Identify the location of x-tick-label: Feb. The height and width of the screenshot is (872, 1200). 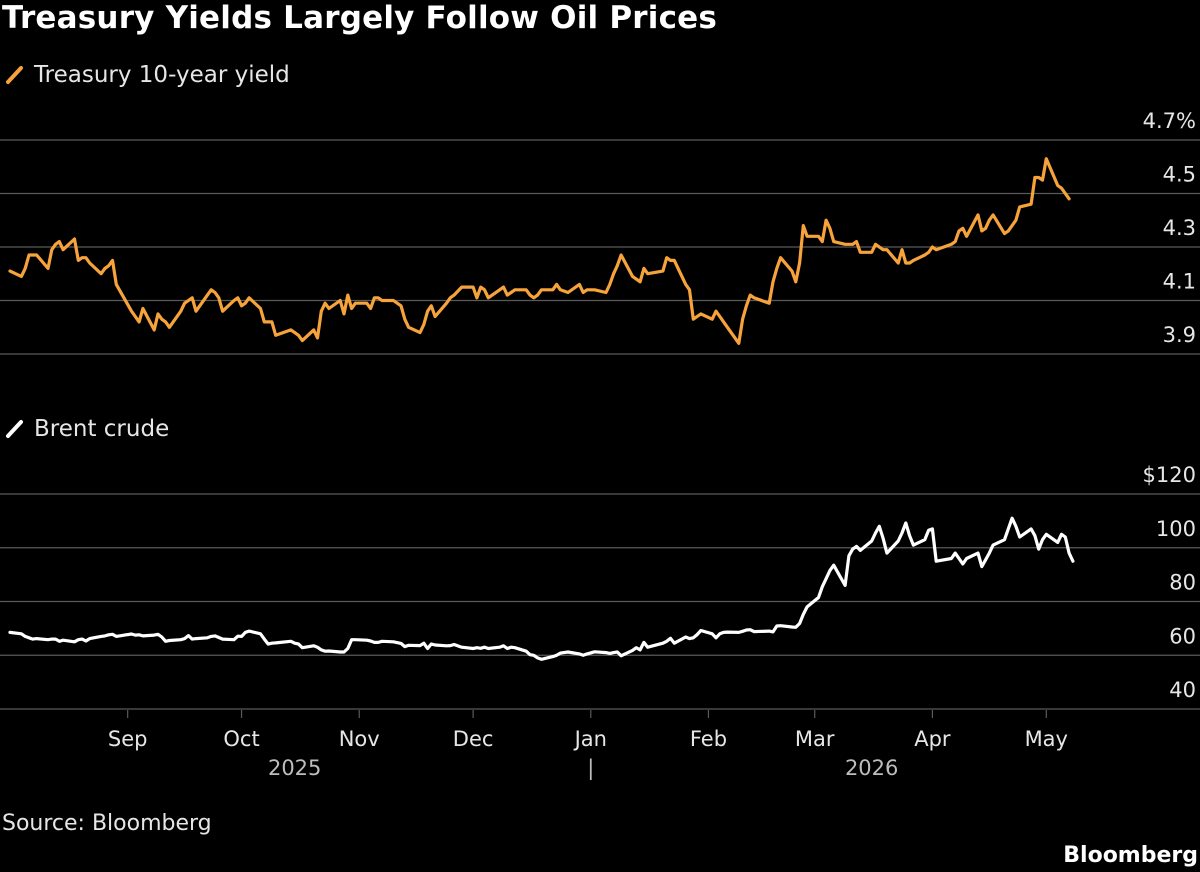
(708, 739).